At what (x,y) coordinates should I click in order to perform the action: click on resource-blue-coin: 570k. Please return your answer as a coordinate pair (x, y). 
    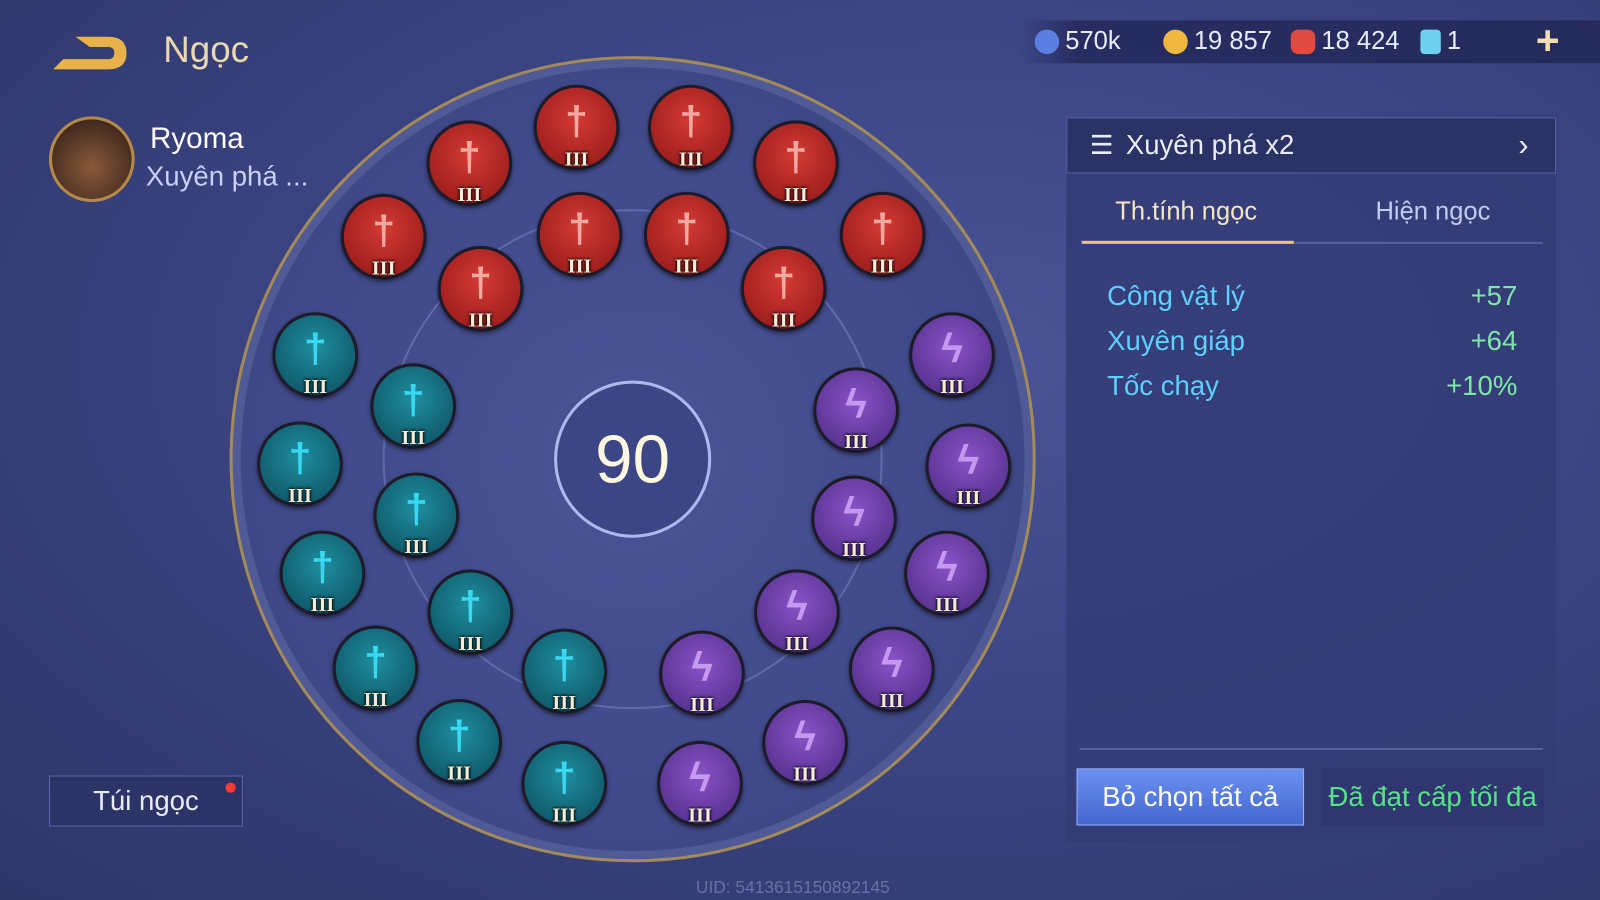
    Looking at the image, I should click on (1077, 42).